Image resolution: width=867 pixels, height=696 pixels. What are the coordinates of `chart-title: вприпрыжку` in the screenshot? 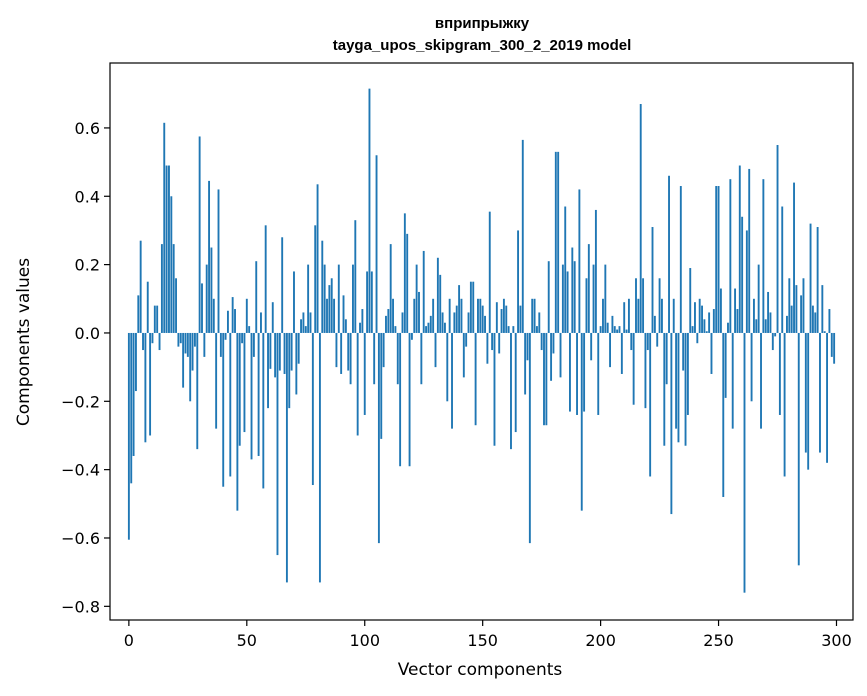 It's located at (482, 23).